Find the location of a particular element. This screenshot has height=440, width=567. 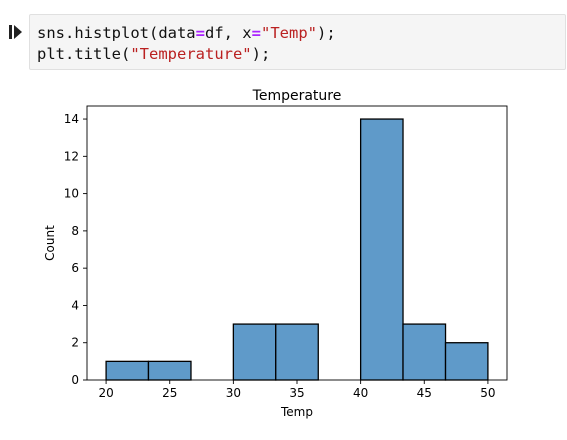

x-tick-label: 45 is located at coordinates (424, 393).